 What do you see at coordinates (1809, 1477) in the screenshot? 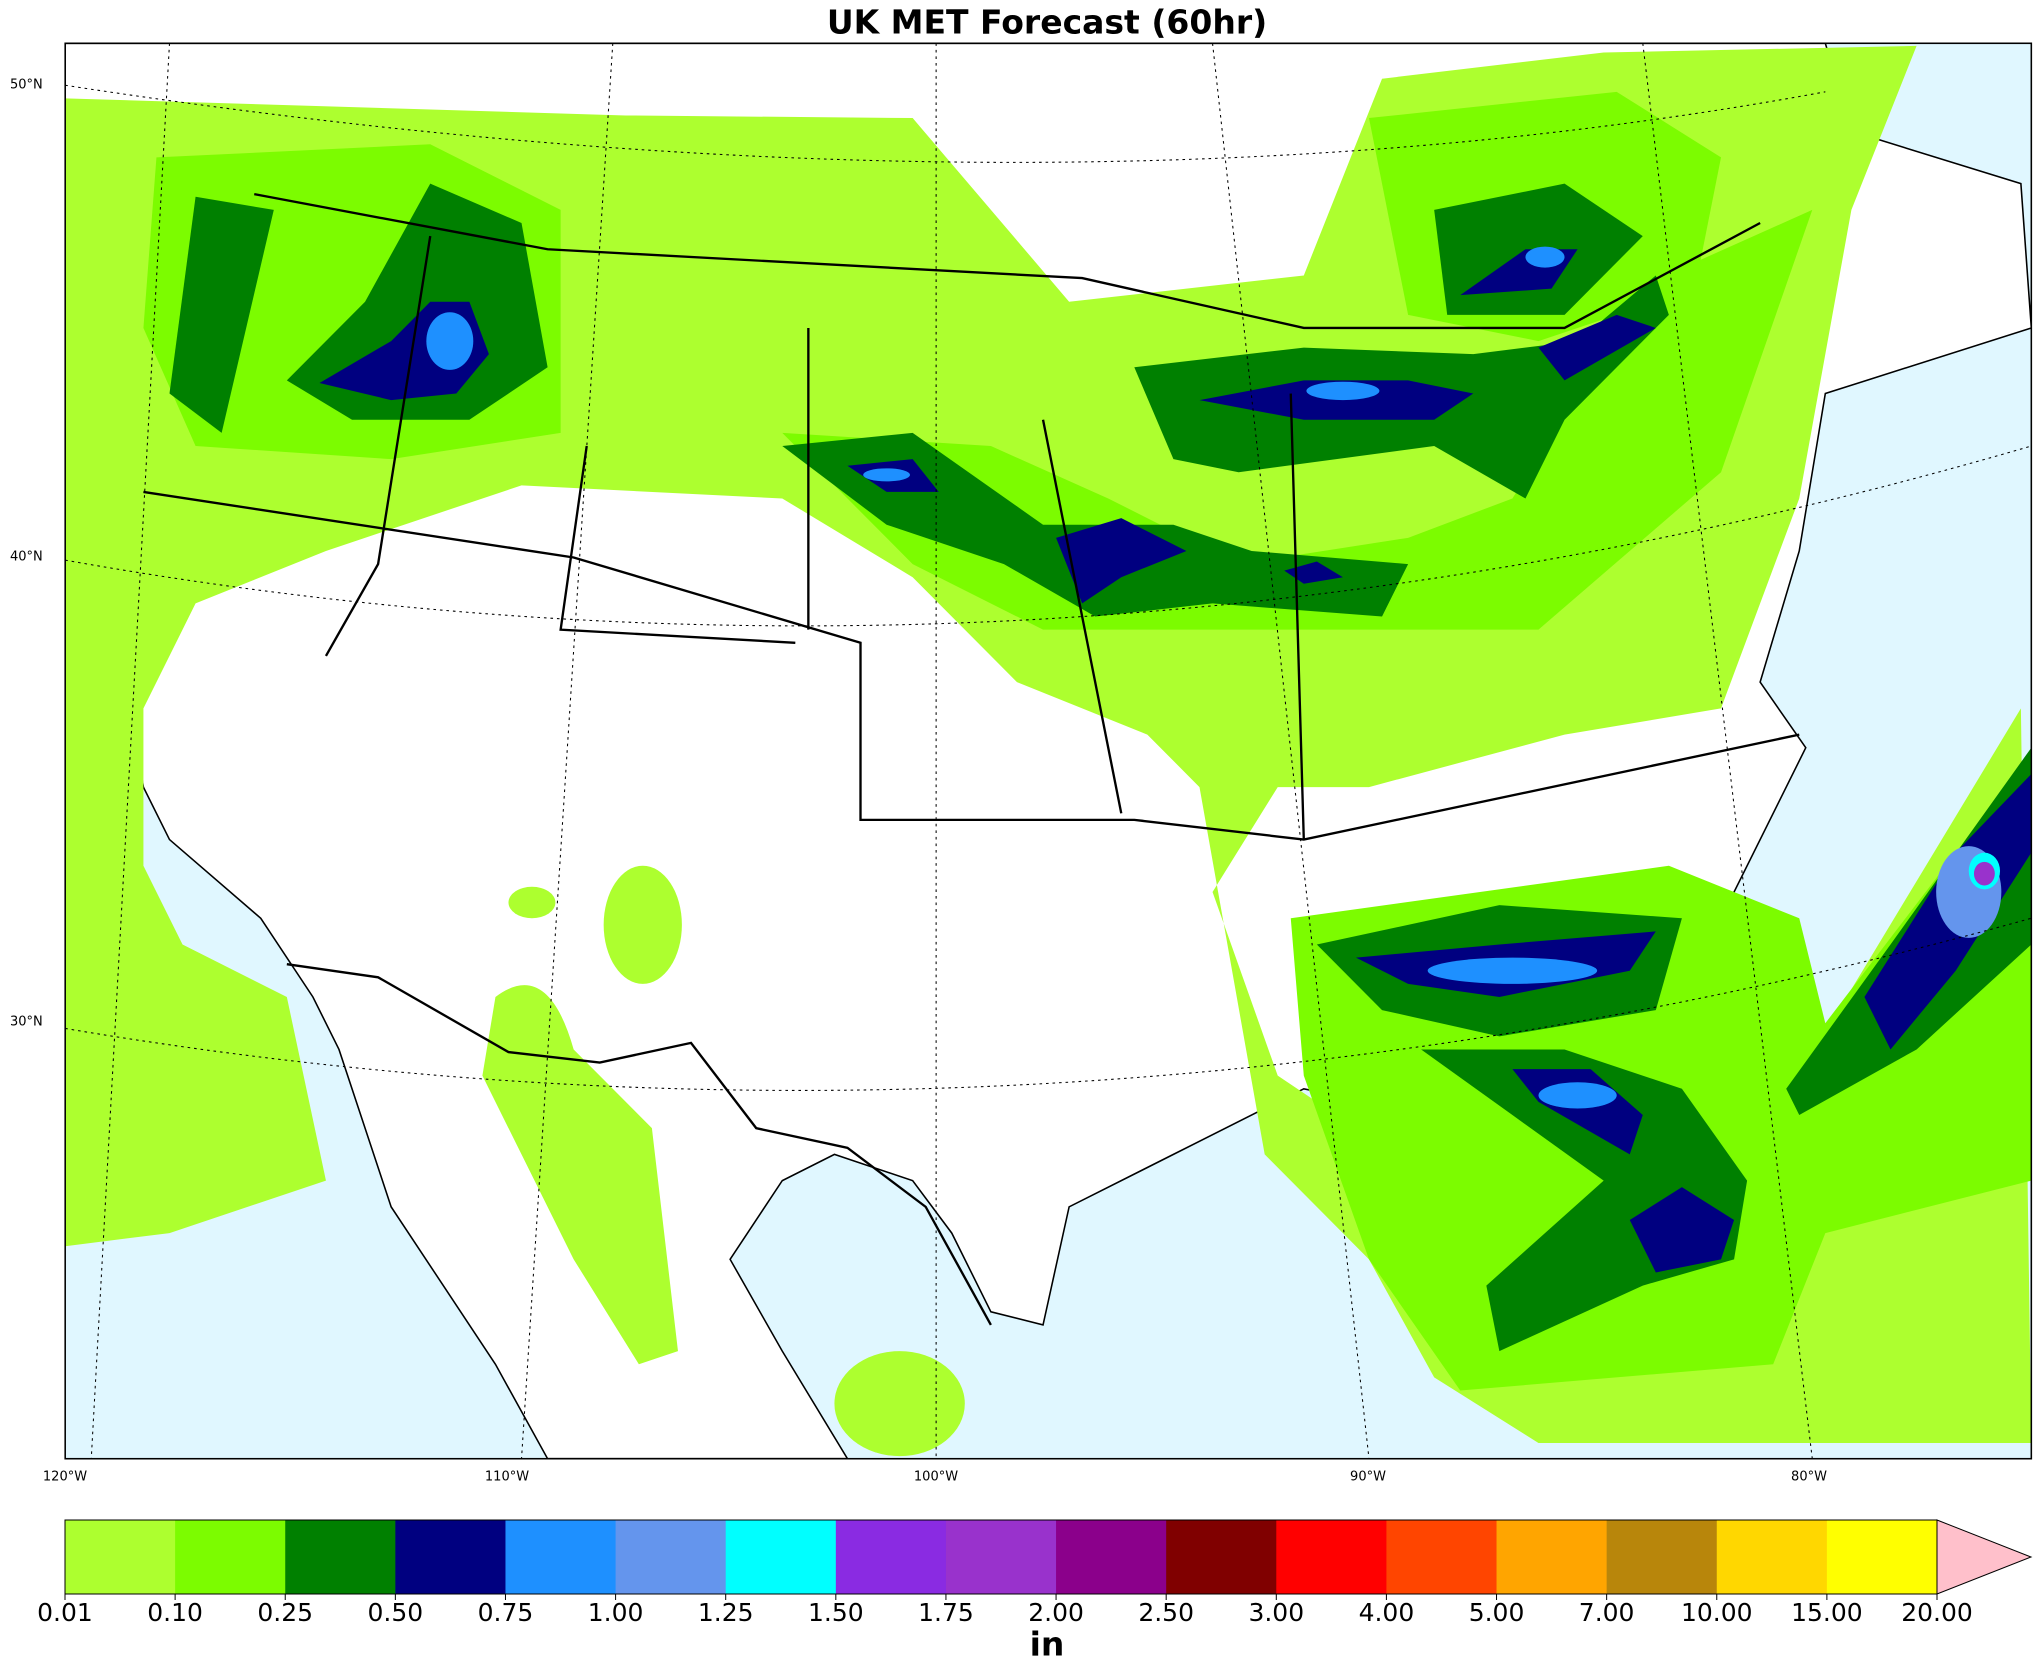
I see `lon-label: 80°W` at bounding box center [1809, 1477].